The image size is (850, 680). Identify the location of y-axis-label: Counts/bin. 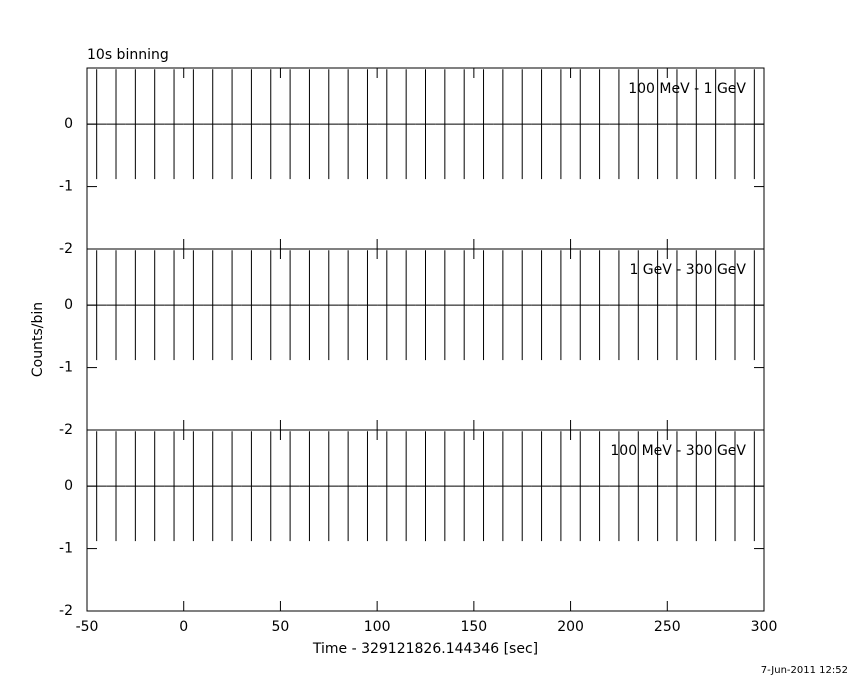
(38, 339).